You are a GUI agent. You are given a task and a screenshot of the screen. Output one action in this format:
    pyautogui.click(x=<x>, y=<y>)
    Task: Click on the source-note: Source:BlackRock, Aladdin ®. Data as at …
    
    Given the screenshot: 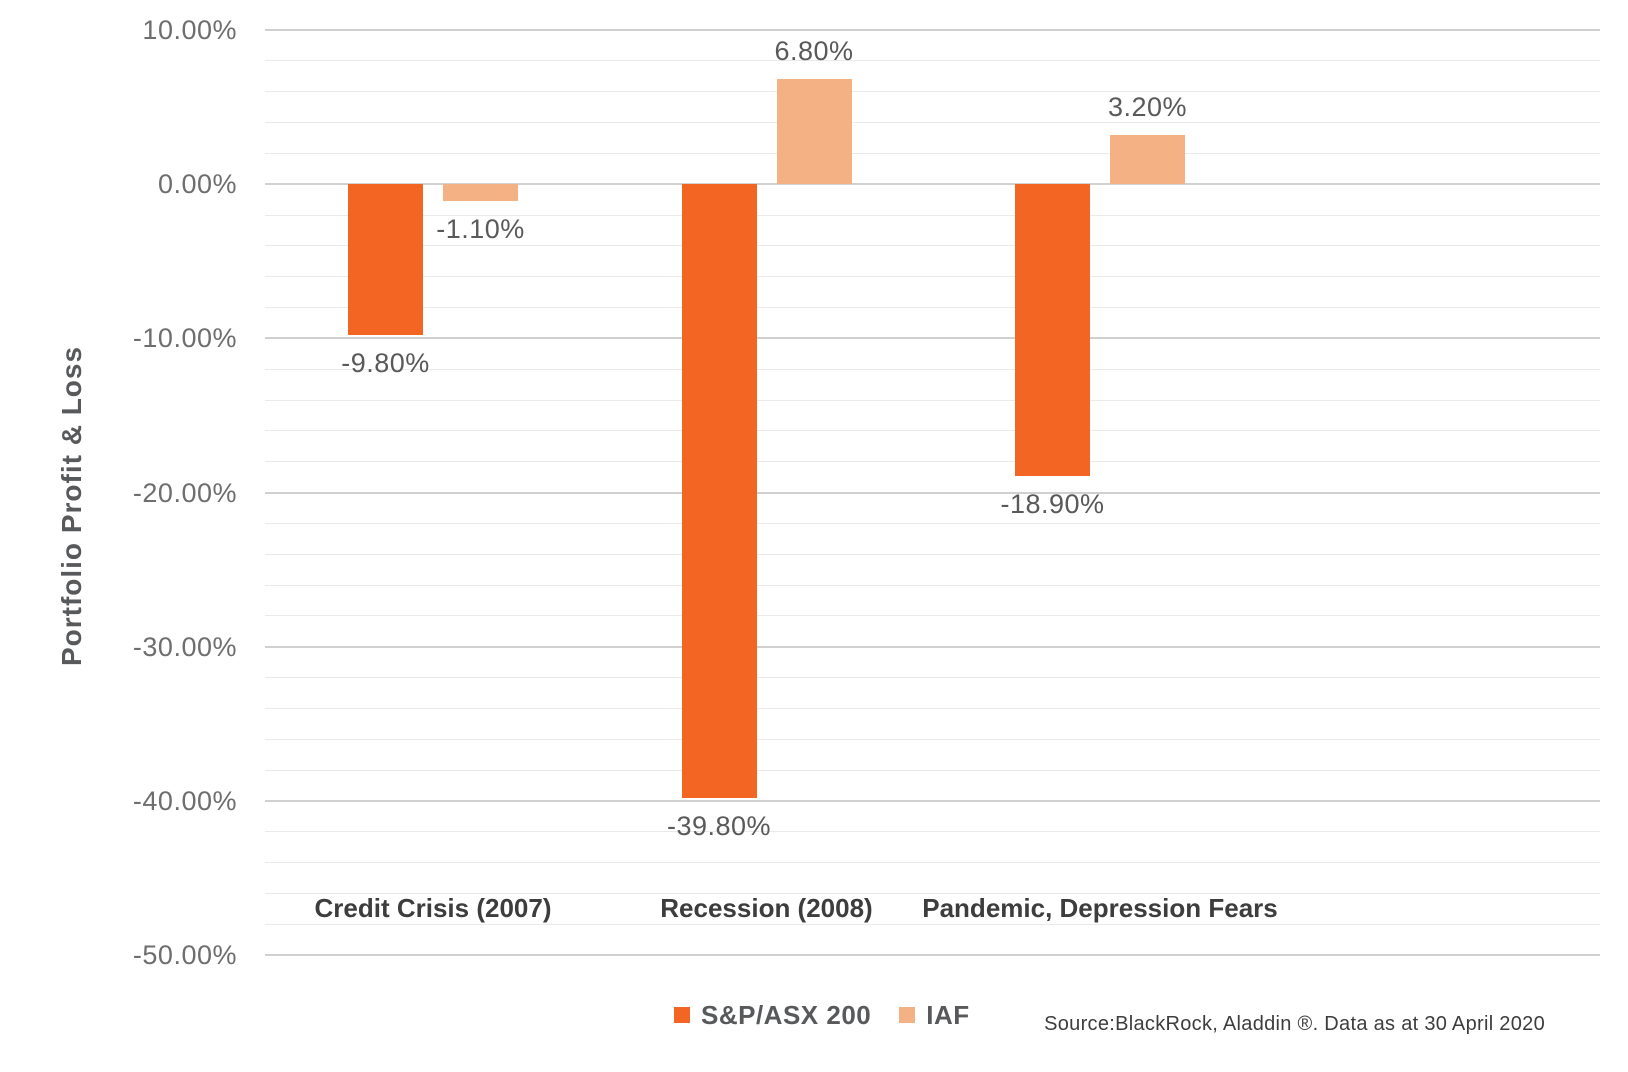 What is the action you would take?
    pyautogui.click(x=1294, y=1024)
    